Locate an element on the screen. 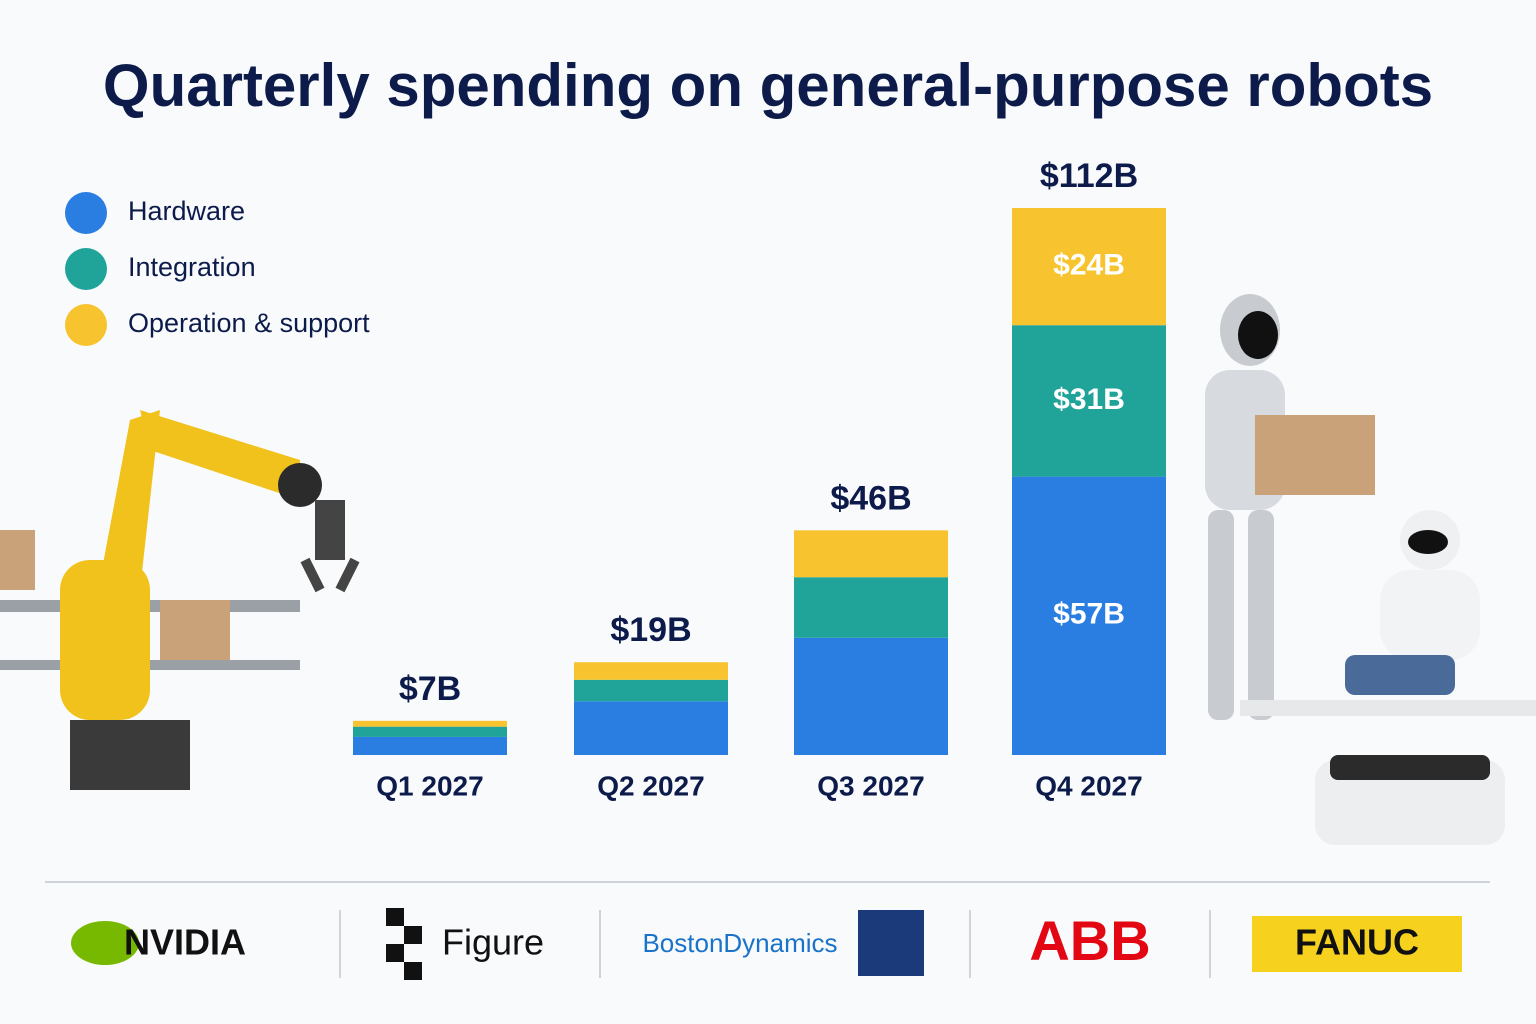 The image size is (1536, 1024). legend-label: Integration is located at coordinates (192, 267).